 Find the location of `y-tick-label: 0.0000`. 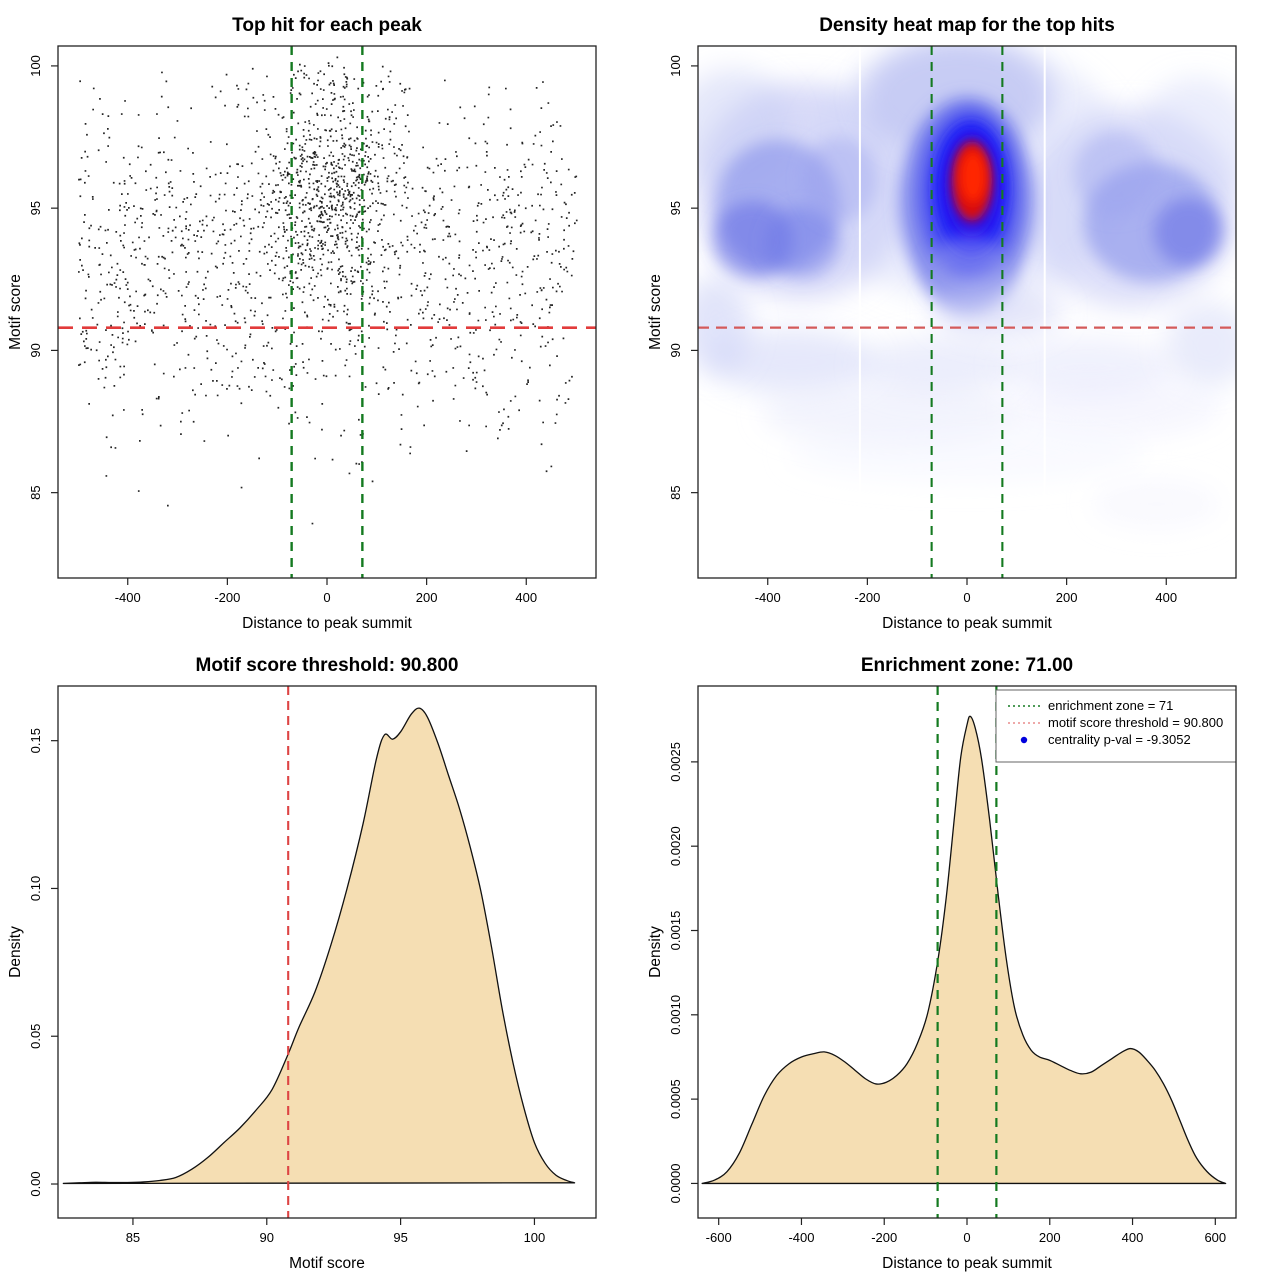

y-tick-label: 0.0000 is located at coordinates (675, 1184).